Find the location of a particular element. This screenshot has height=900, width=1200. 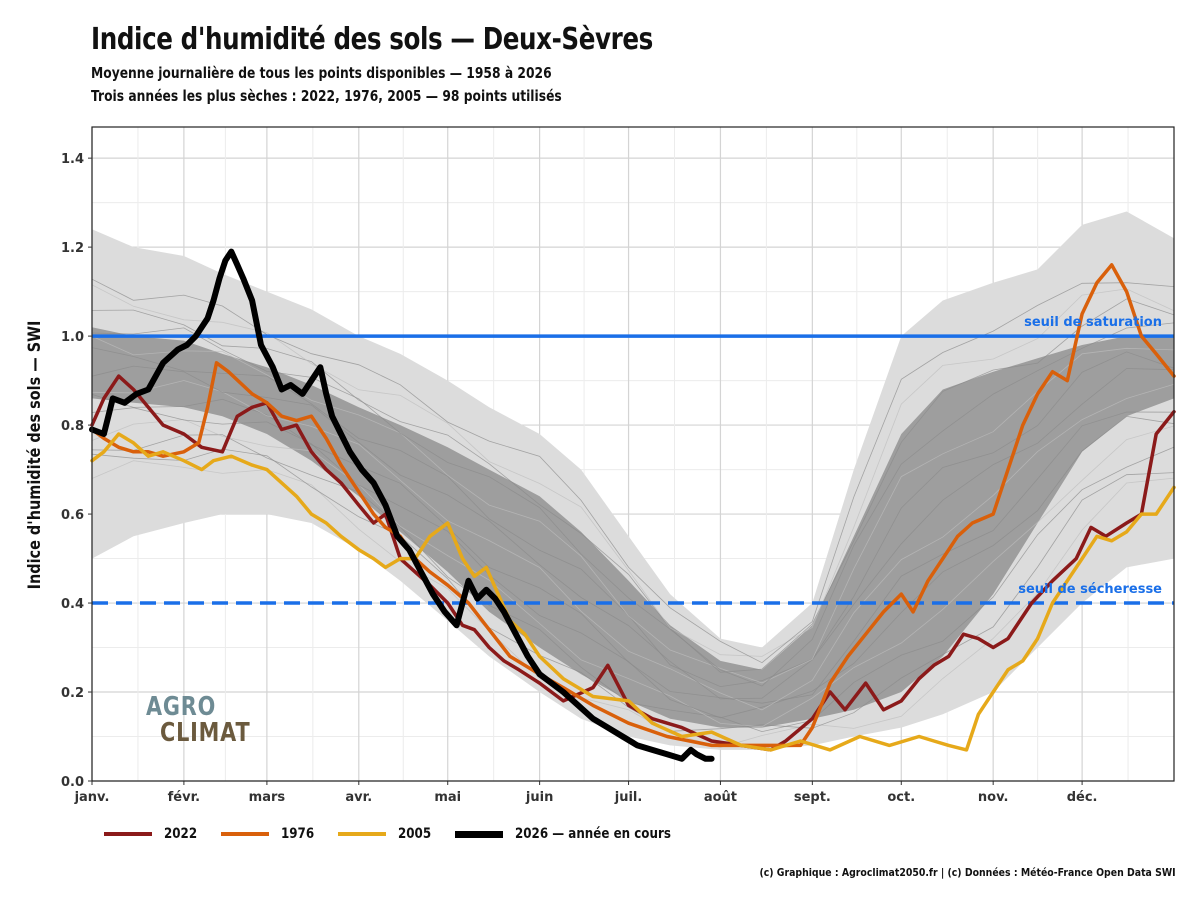

y-tick-label: 1.0 is located at coordinates (72, 337).